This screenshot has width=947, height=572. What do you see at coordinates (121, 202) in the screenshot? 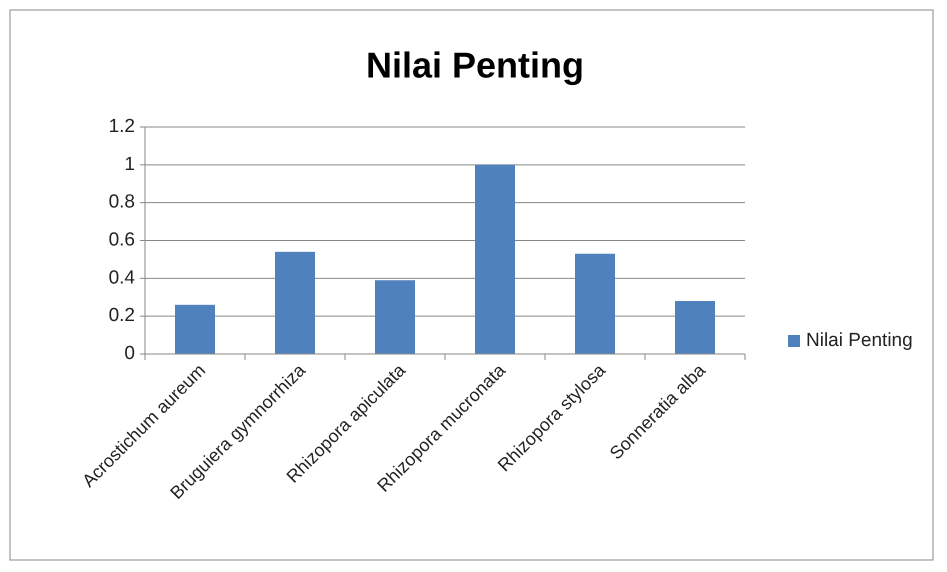
I see `y-tick-label: 0.8` at bounding box center [121, 202].